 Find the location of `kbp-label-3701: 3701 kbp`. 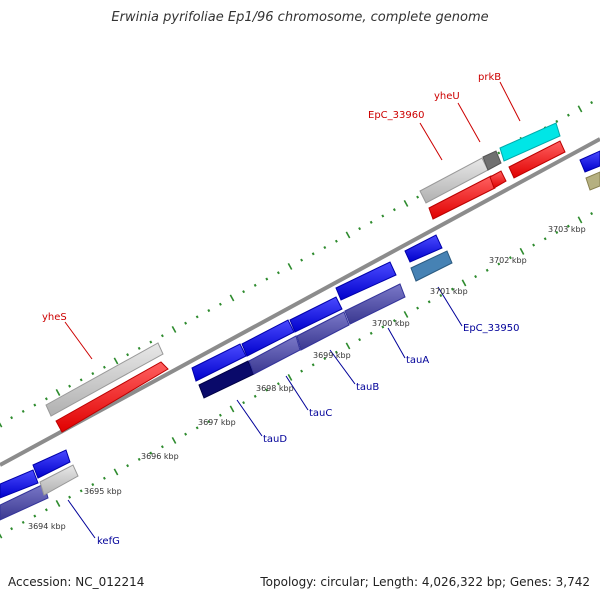

kbp-label-3701: 3701 kbp is located at coordinates (449, 291).